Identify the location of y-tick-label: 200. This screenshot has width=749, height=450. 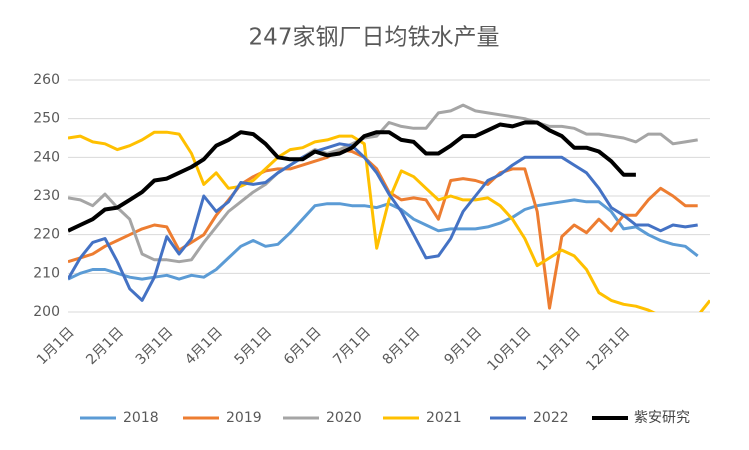
(46, 312).